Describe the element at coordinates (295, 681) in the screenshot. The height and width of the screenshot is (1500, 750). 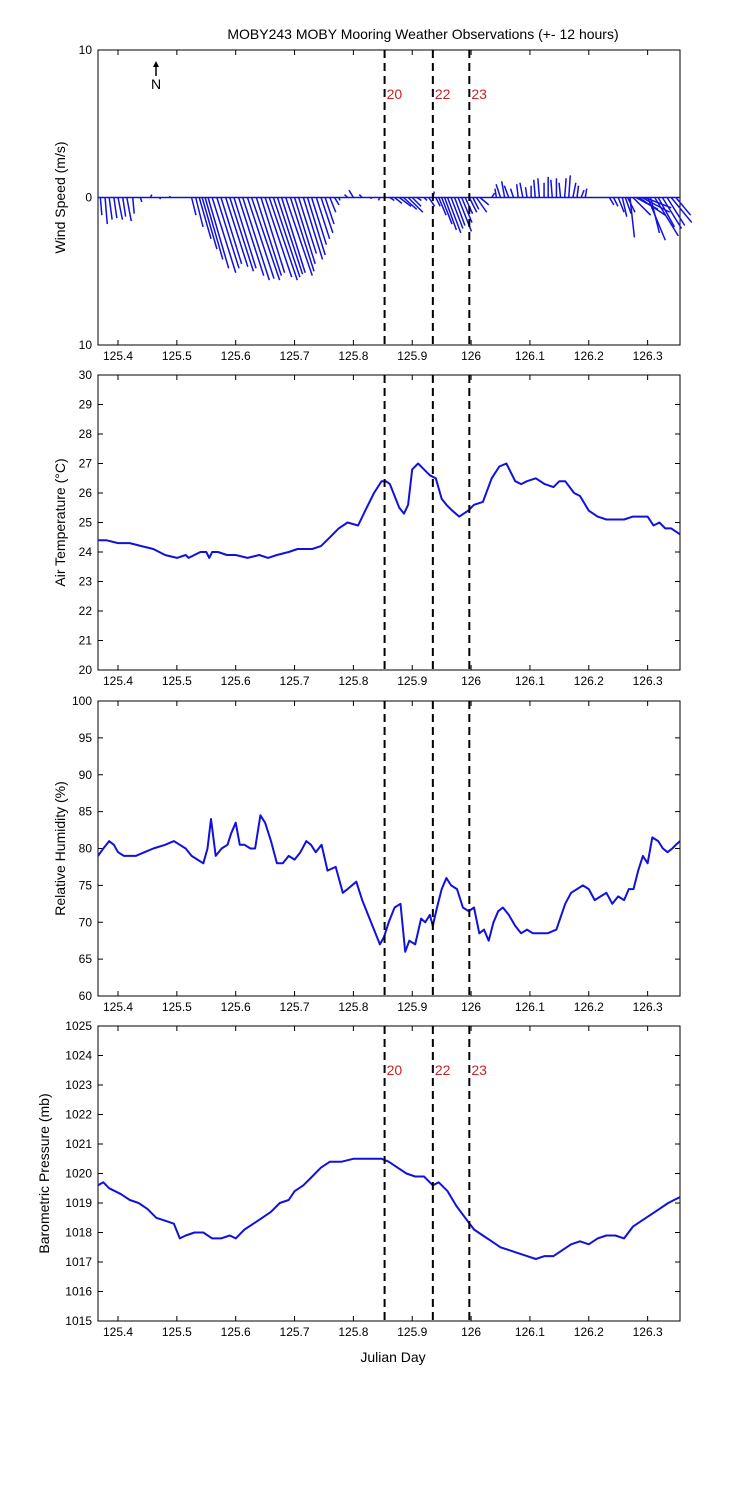
I see `x-tick-label: 125.7` at that location.